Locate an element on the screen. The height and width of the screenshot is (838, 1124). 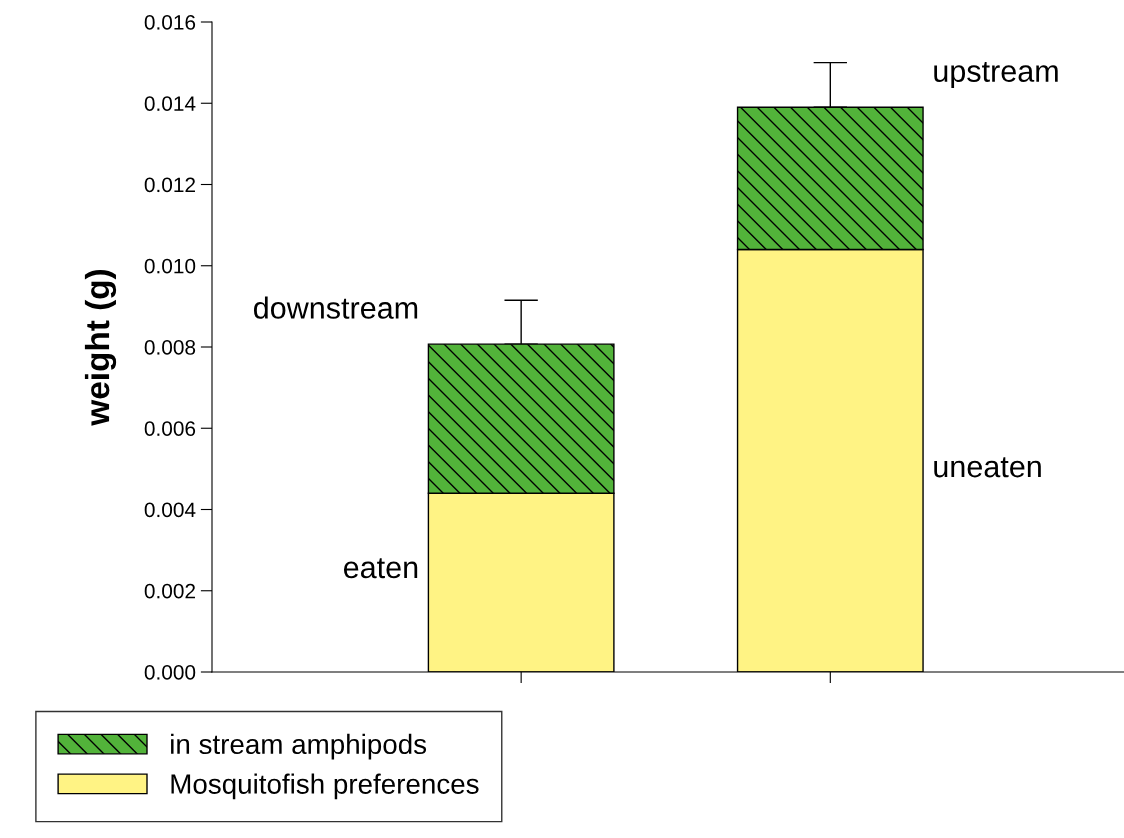
y-tick-label: 0.004 is located at coordinates (170, 510).